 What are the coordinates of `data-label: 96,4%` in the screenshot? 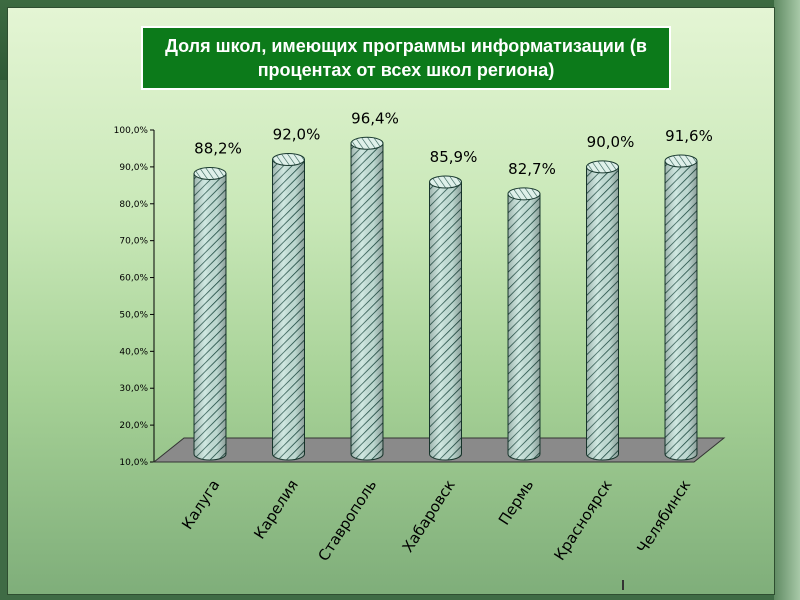 It's located at (375, 118).